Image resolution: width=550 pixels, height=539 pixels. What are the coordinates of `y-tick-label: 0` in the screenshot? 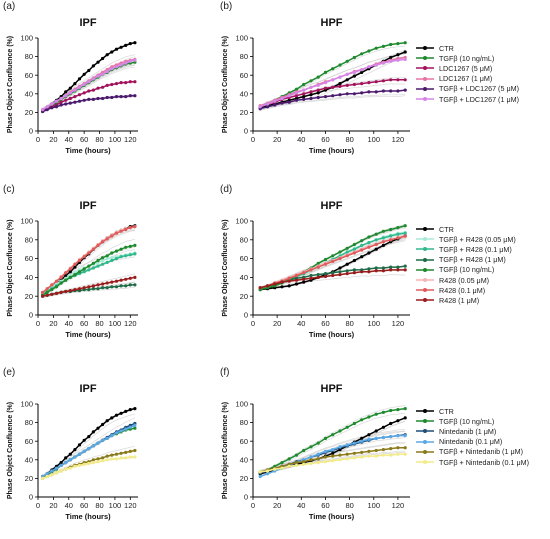 It's located at (246, 497).